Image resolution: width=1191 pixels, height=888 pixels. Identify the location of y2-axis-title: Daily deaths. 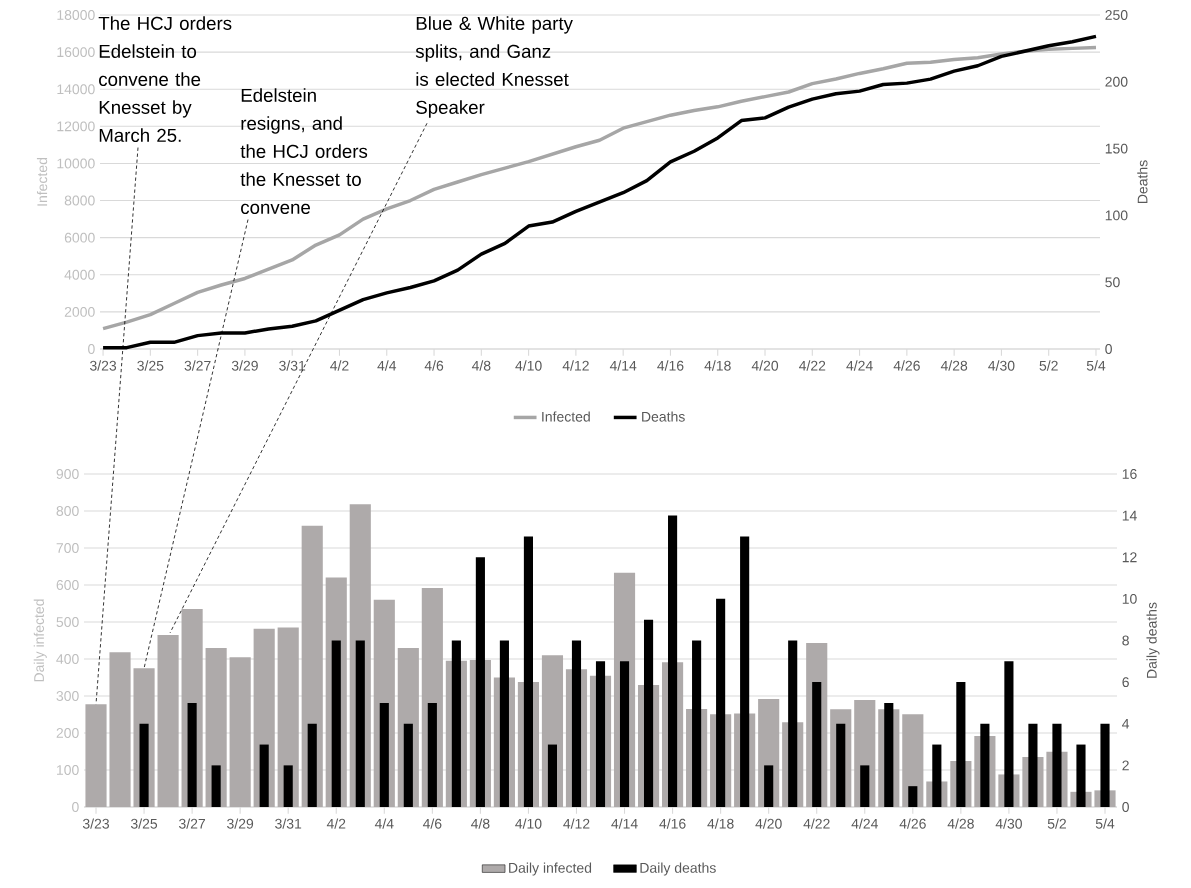
(1153, 640).